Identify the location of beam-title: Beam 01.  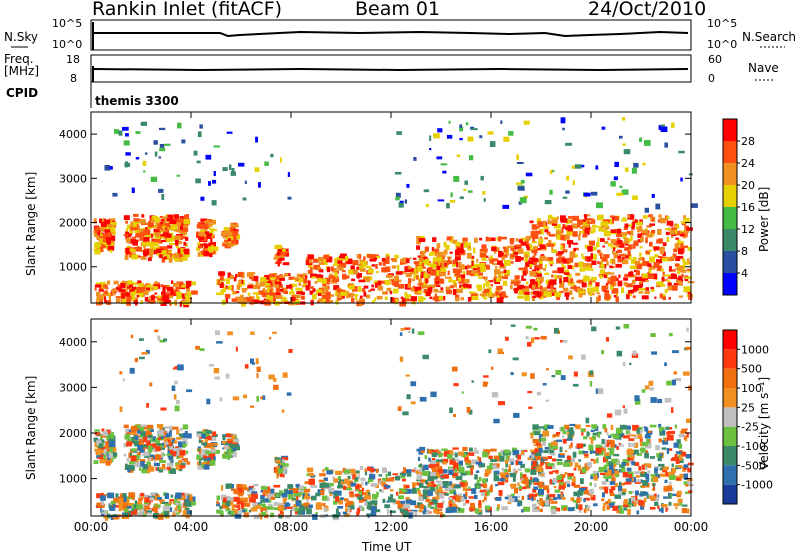
(398, 10).